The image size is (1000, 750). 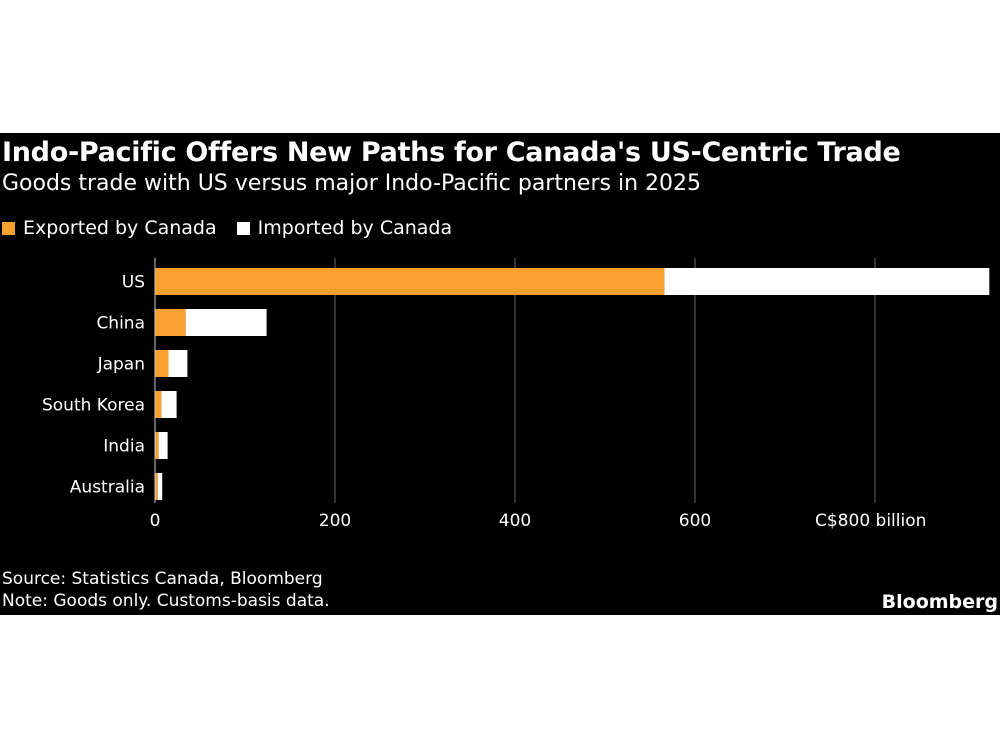 I want to click on x-tick-label: 0, so click(x=155, y=521).